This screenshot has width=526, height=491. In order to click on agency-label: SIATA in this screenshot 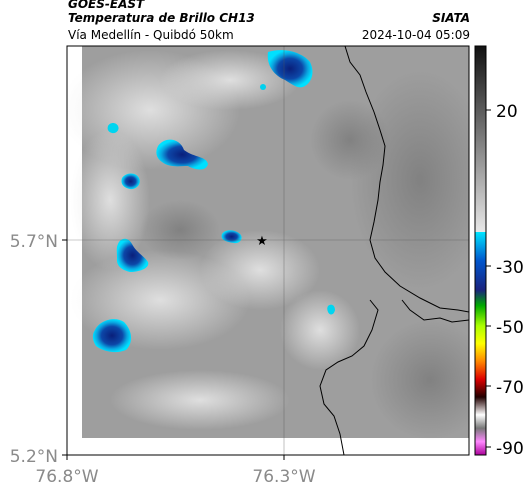, I will do `click(451, 18)`.